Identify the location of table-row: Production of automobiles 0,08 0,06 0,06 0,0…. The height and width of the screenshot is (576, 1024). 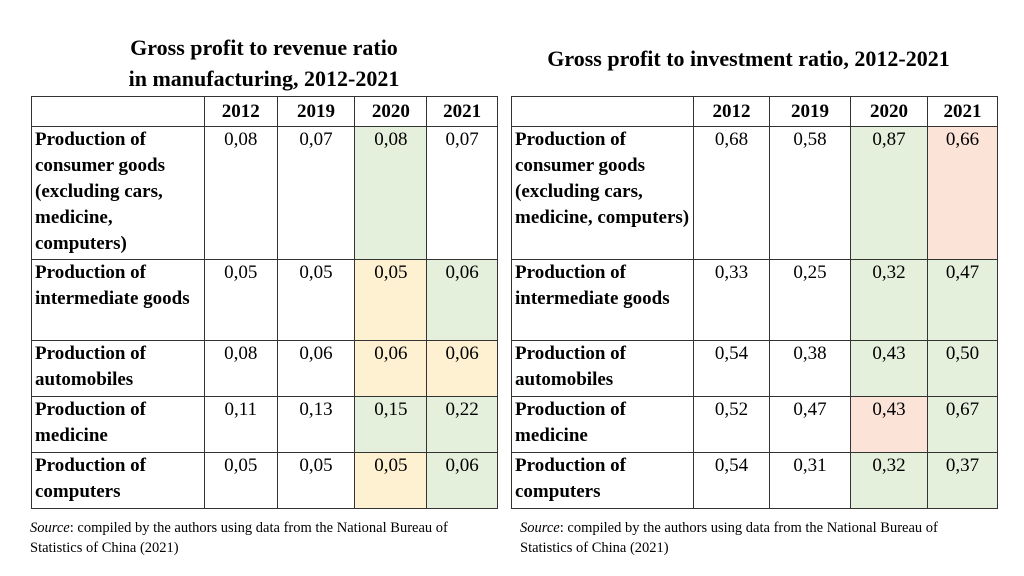
(264, 368).